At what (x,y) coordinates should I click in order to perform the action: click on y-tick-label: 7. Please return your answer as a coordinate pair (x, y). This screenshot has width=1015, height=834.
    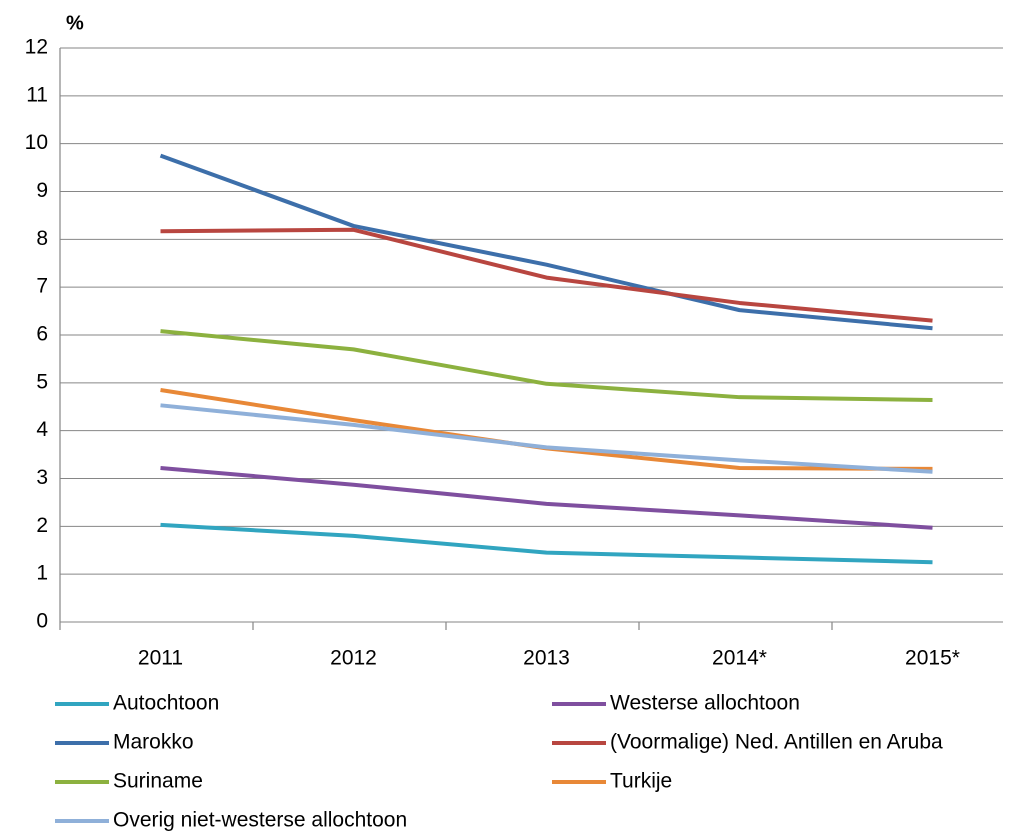
    Looking at the image, I should click on (42, 286).